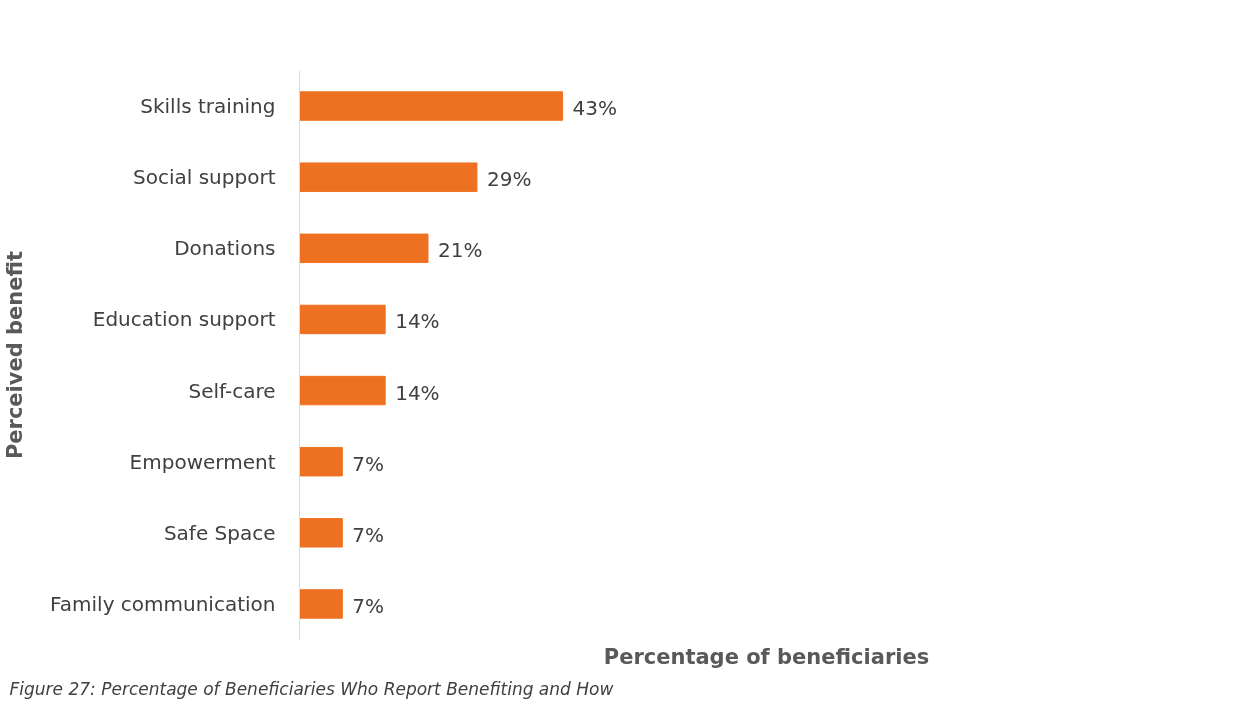 The width and height of the screenshot is (1253, 703). What do you see at coordinates (509, 179) in the screenshot?
I see `data-label: 29%` at bounding box center [509, 179].